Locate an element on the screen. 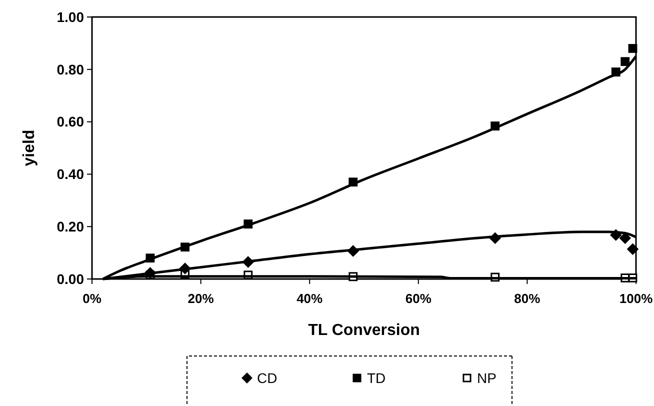 This screenshot has height=406, width=654. y-tick-label: 0.00 is located at coordinates (70, 278).